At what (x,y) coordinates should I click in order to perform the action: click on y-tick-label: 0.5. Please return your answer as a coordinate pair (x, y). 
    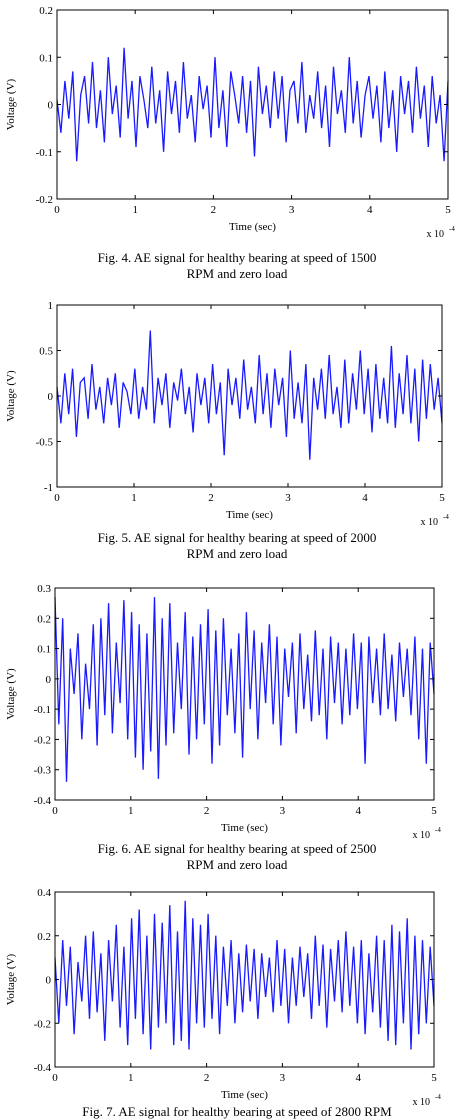
    Looking at the image, I should click on (46, 352).